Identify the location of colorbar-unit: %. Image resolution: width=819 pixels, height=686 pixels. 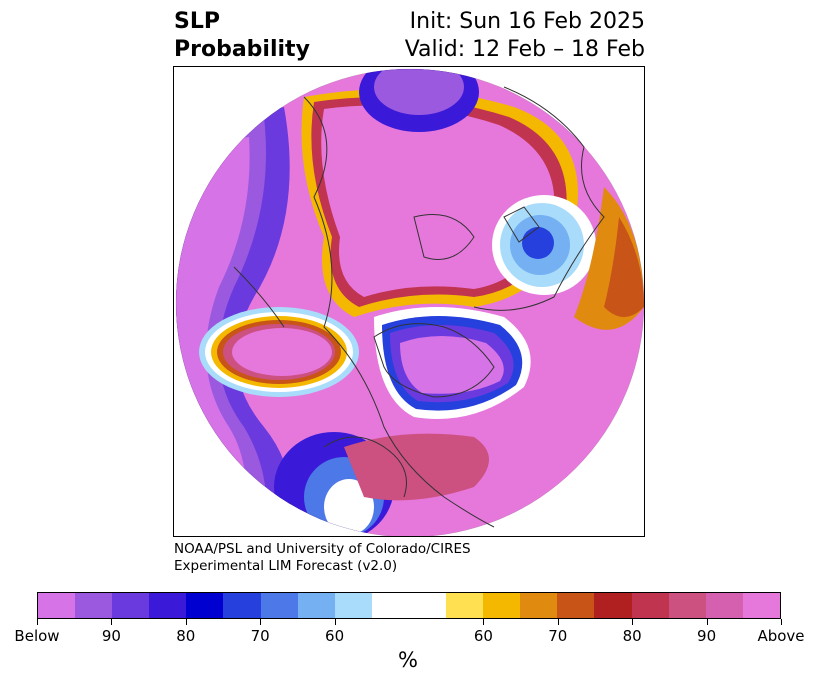
(408, 660).